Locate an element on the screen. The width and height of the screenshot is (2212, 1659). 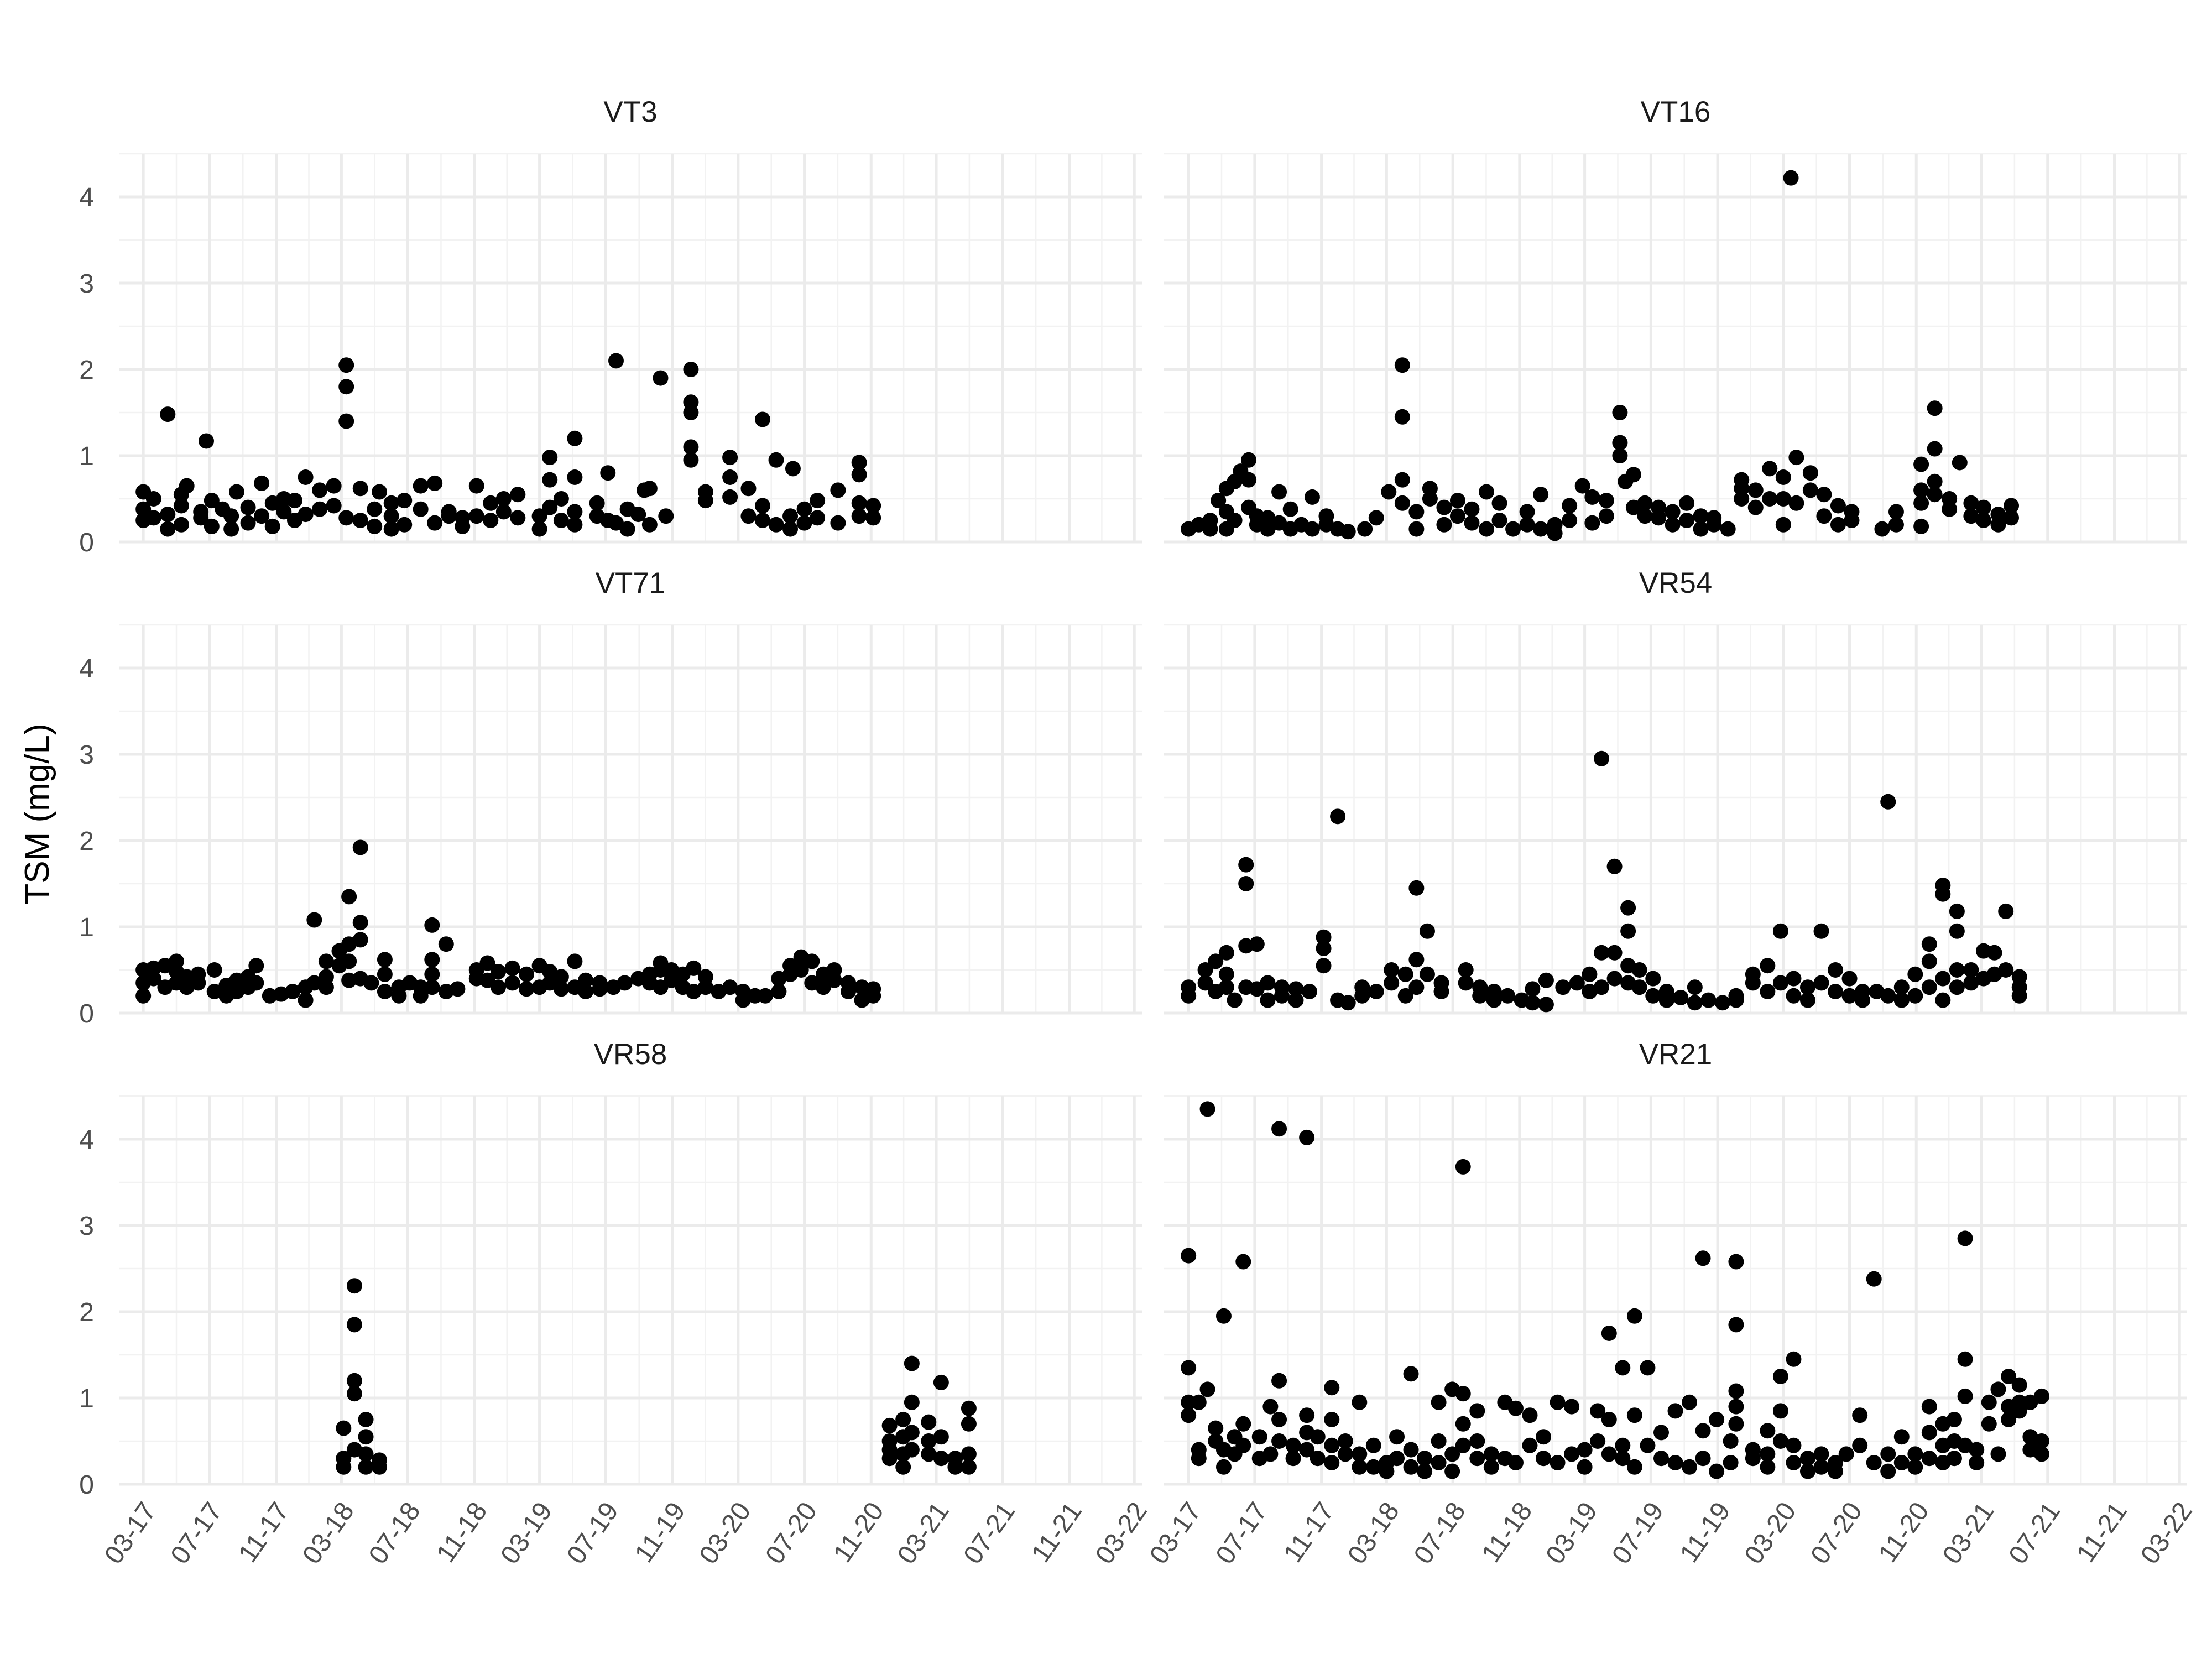
panel-title: VT16 is located at coordinates (1676, 112).